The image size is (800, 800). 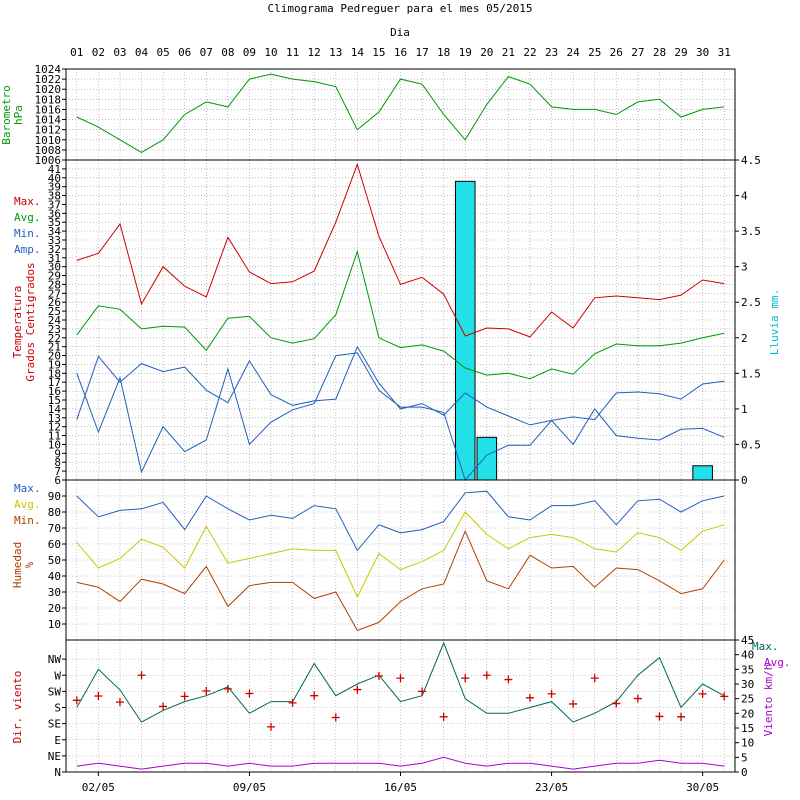 I want to click on humidity-series-max, so click(x=400, y=521).